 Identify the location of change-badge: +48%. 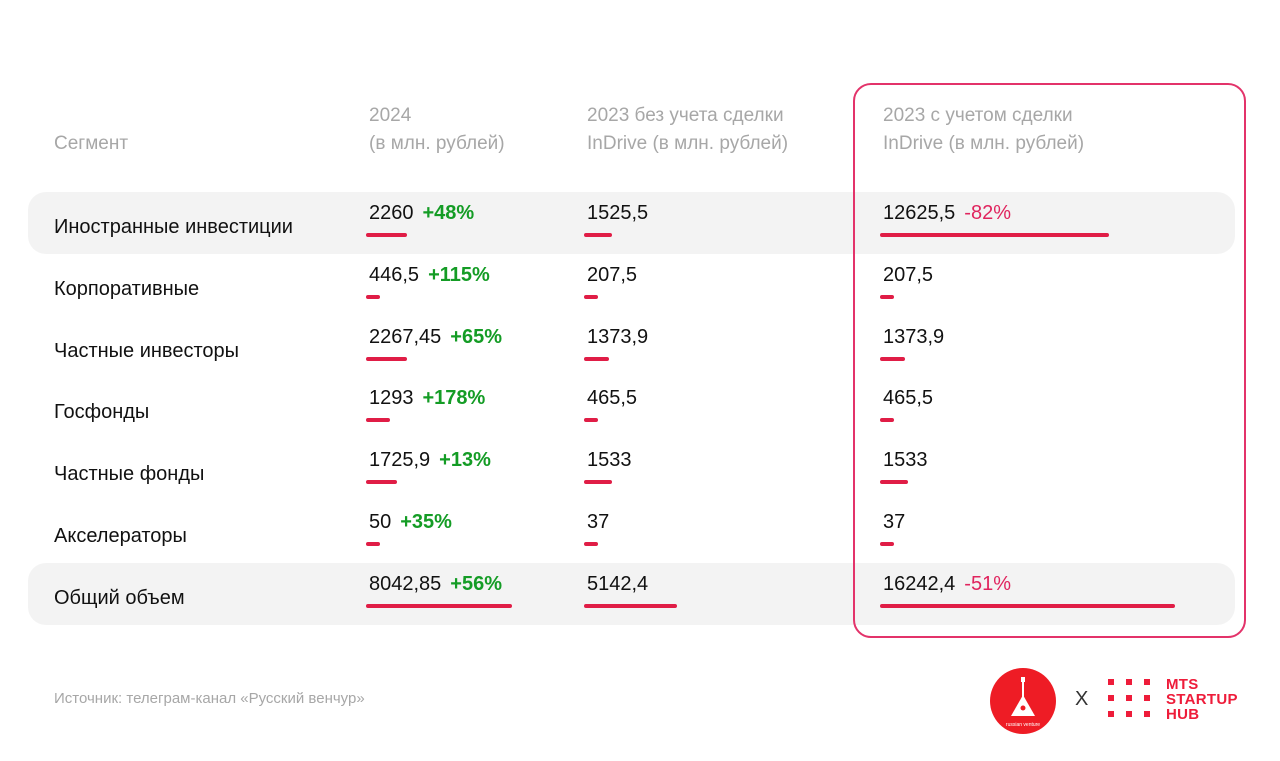
(448, 213).